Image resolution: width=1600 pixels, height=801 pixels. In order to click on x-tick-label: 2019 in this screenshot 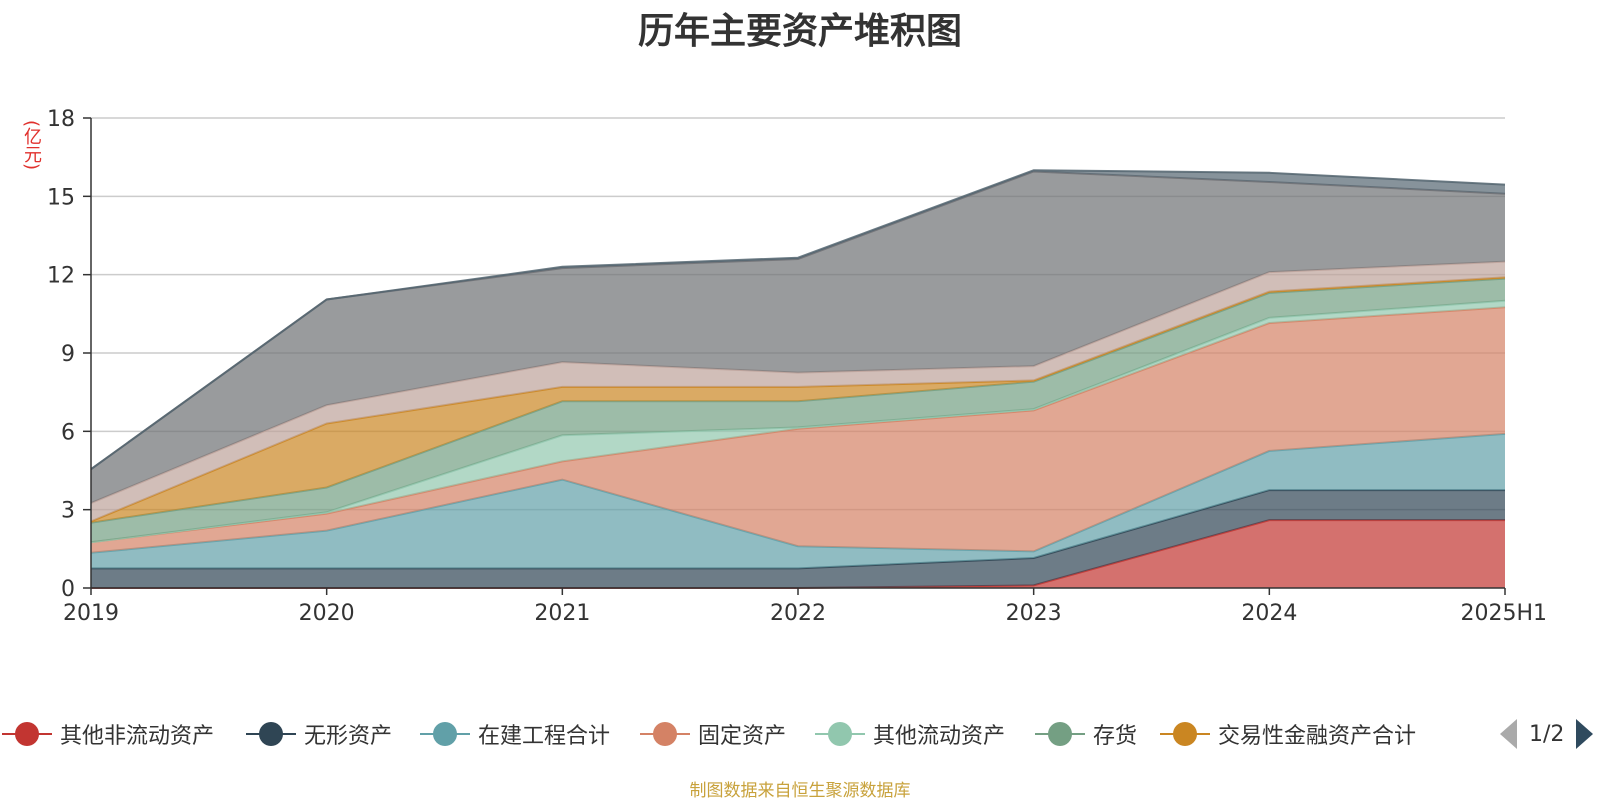, I will do `click(91, 613)`.